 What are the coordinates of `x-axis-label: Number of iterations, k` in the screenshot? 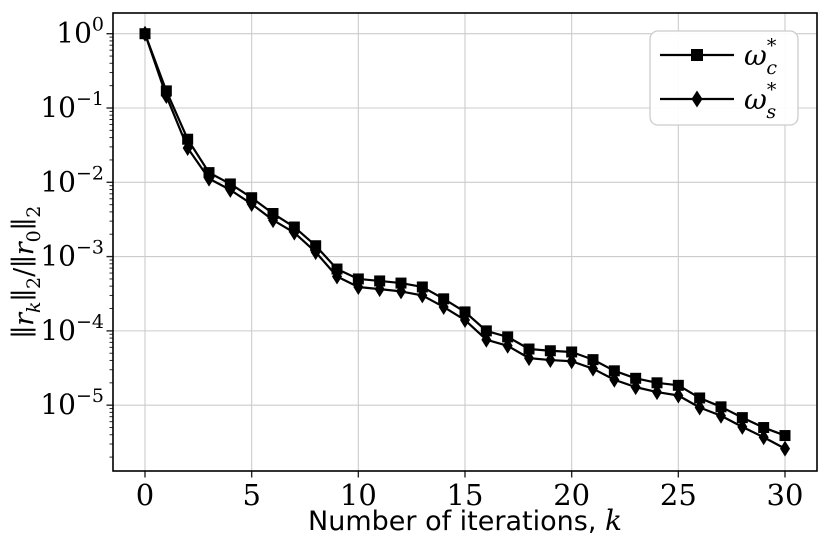 It's located at (465, 520).